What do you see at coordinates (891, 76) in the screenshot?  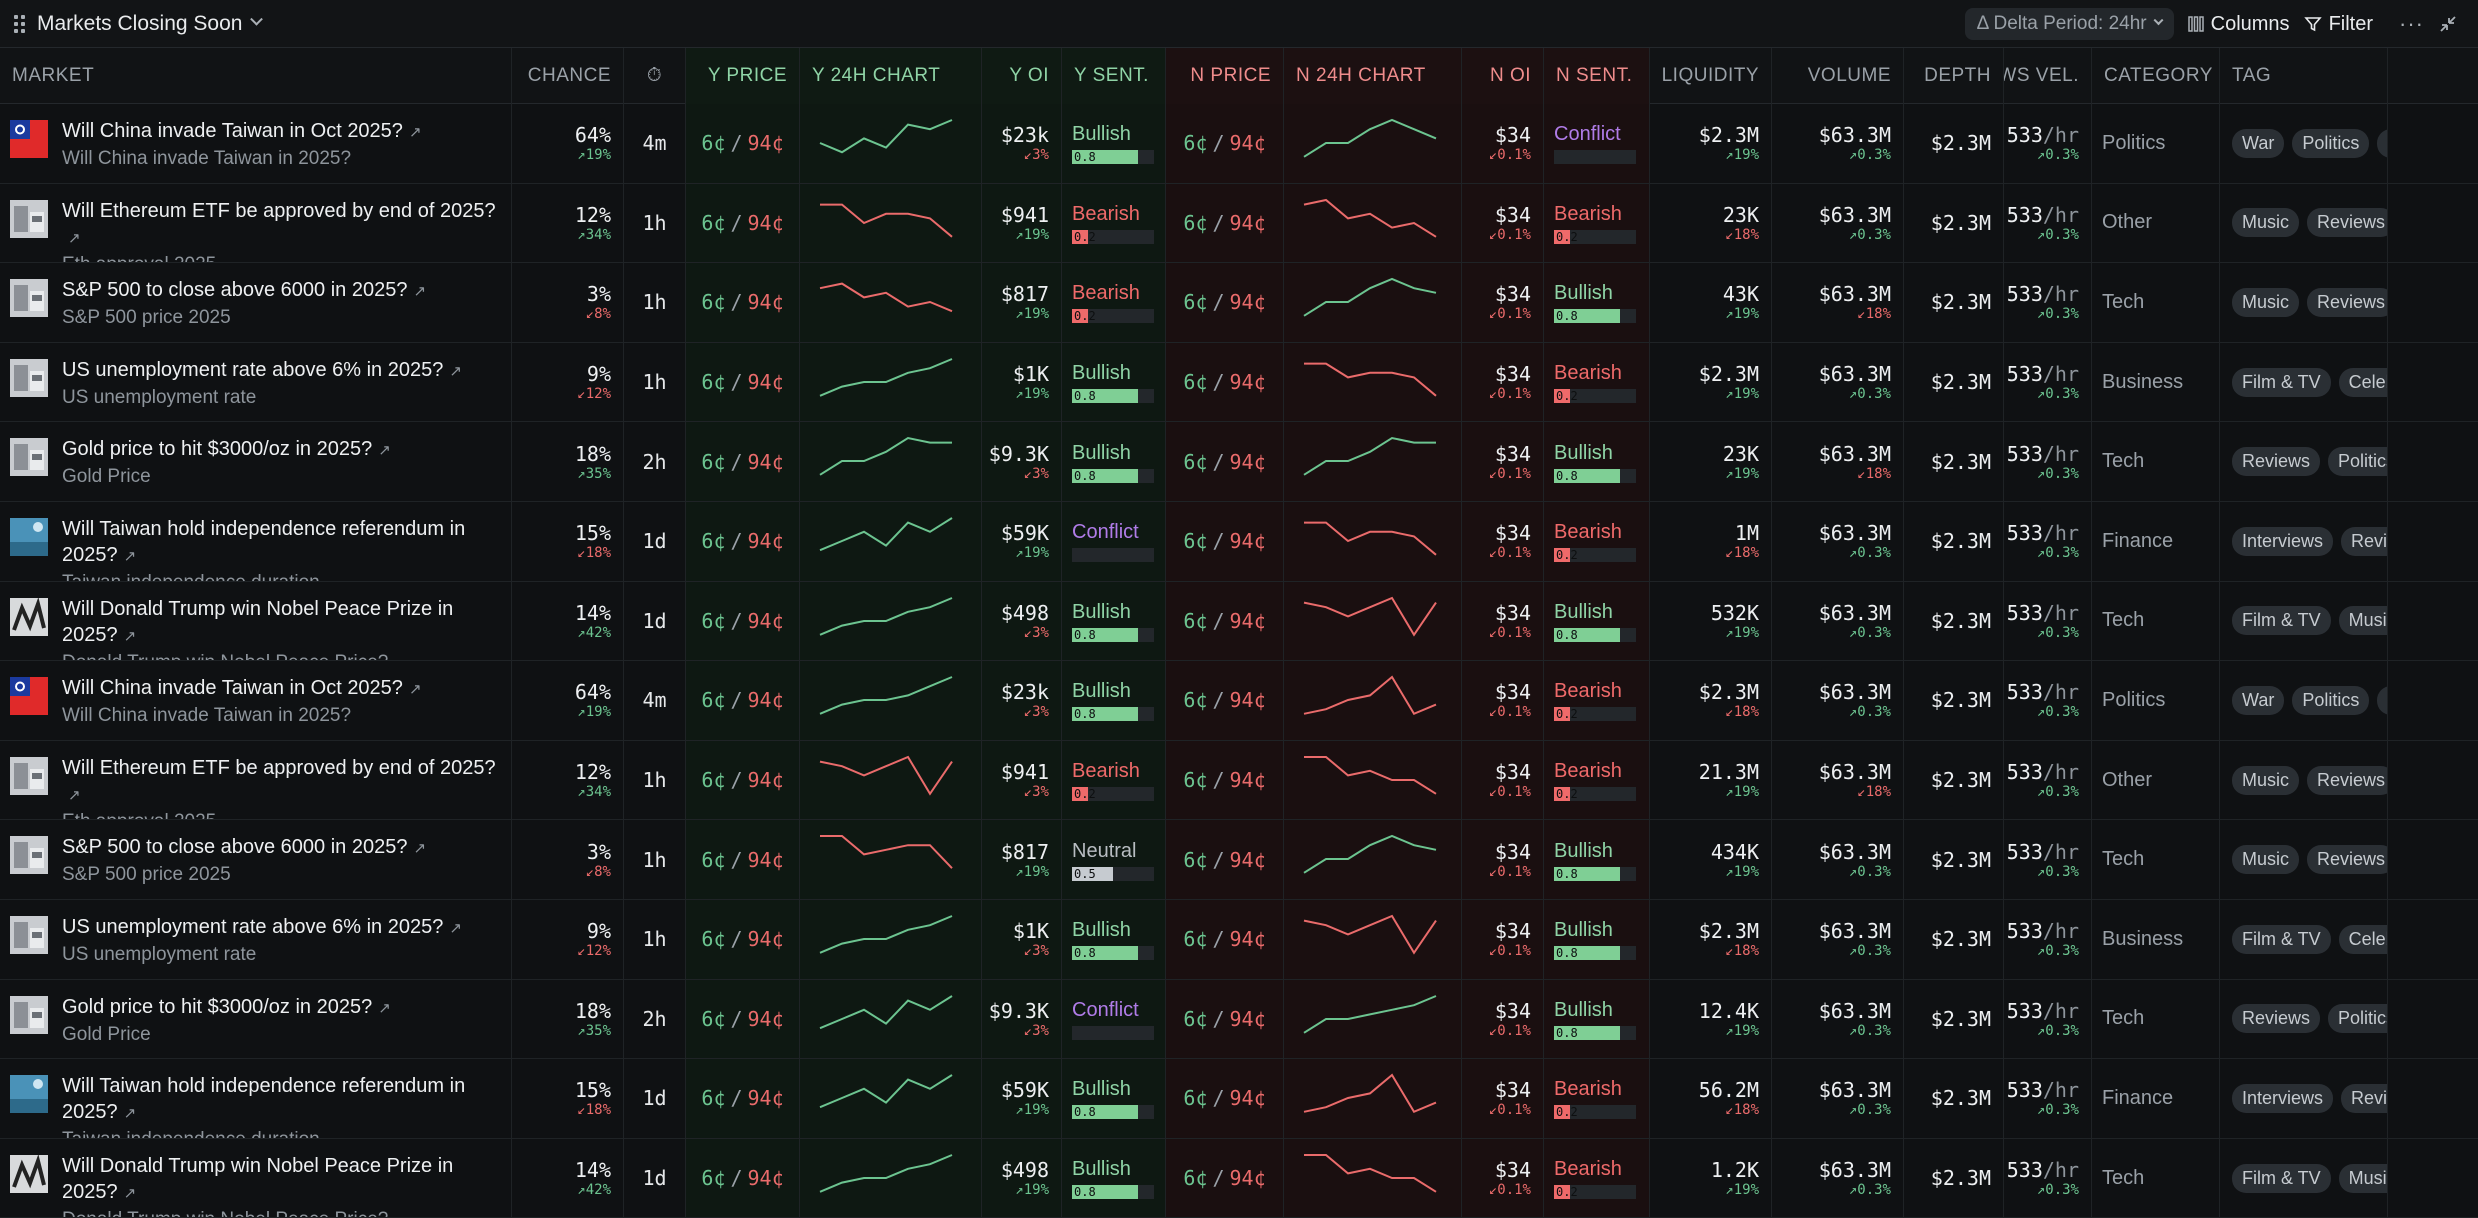 I see `column-header-y-chart: Y 24H CHART` at bounding box center [891, 76].